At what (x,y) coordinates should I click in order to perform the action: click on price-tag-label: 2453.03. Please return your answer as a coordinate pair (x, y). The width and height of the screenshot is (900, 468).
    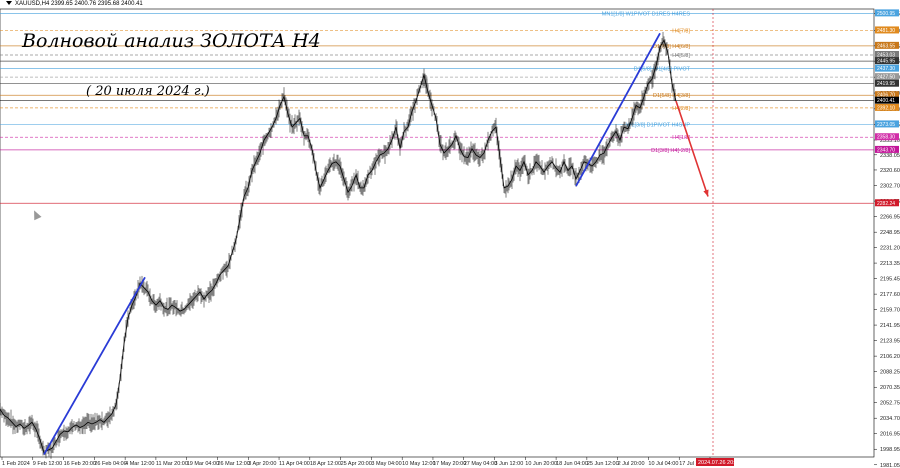
    Looking at the image, I should click on (886, 55).